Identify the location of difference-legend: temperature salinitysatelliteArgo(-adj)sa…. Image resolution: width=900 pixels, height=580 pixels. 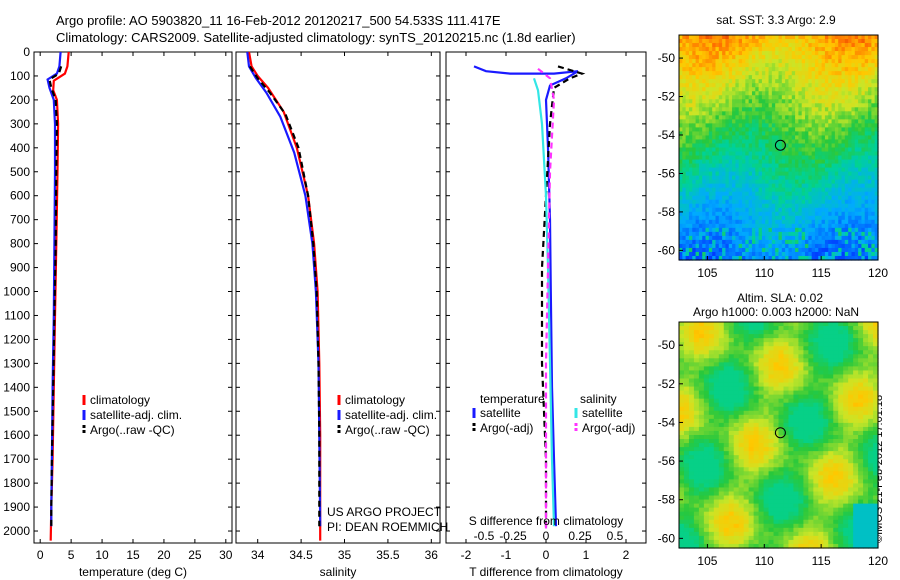
(552, 467).